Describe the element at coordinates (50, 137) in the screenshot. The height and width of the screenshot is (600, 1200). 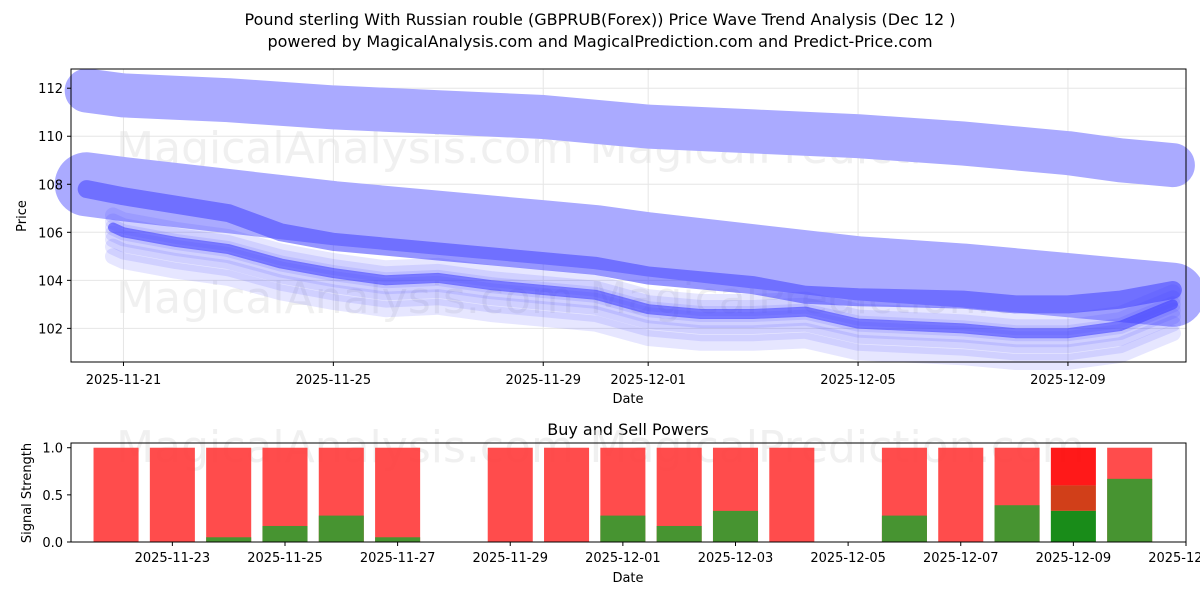
I see `y-tick-label: 110` at that location.